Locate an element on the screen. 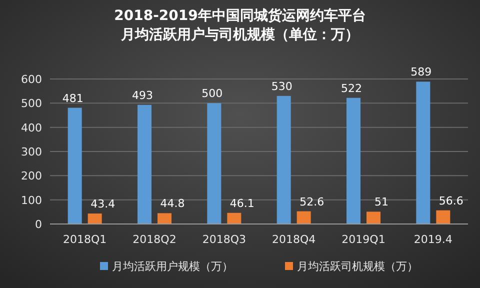 This screenshot has width=480, height=288. data-label: 589 is located at coordinates (421, 72).